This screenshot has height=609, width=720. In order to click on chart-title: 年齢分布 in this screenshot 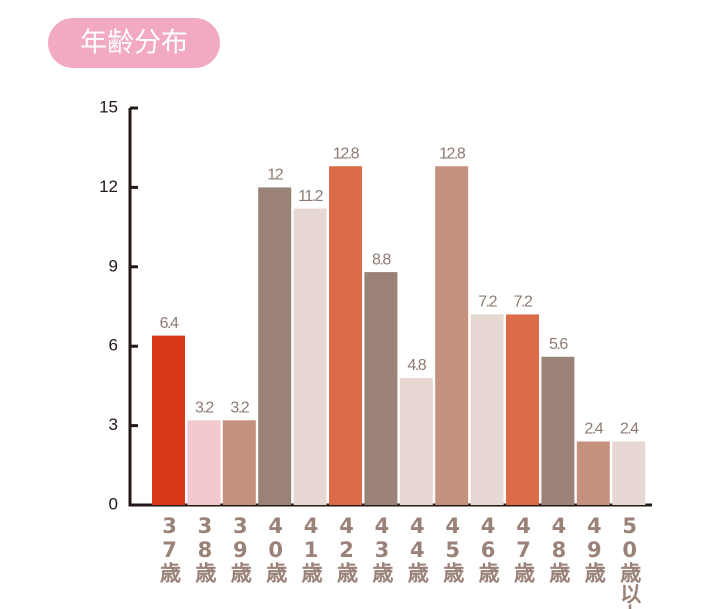, I will do `click(134, 43)`.